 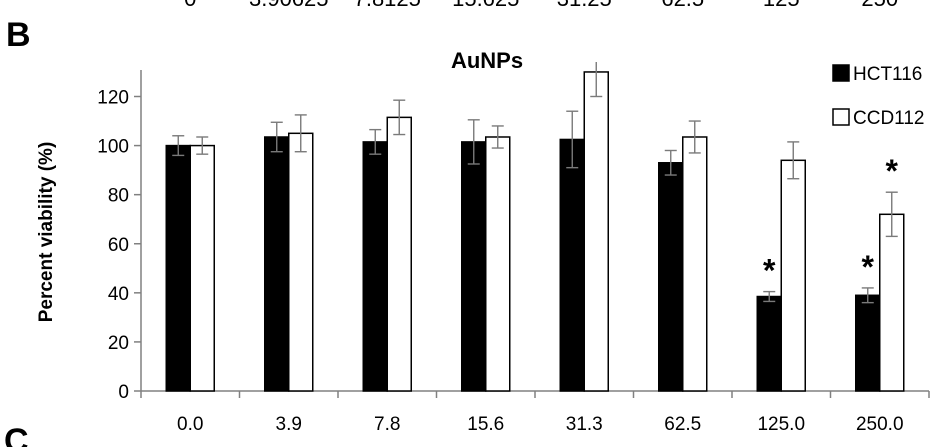 What do you see at coordinates (781, 424) in the screenshot?
I see `x-tick-label: 125.0` at bounding box center [781, 424].